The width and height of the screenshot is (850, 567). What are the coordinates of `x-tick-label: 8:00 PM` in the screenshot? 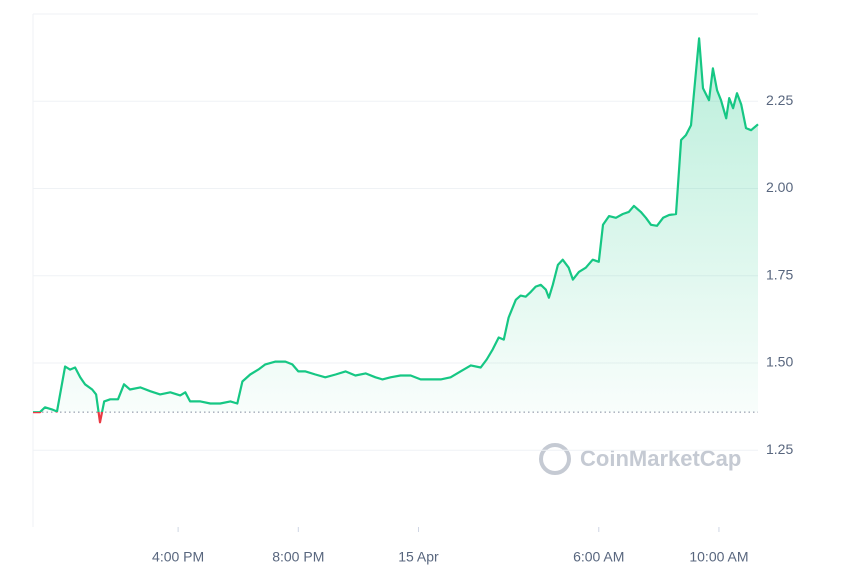 It's located at (298, 557).